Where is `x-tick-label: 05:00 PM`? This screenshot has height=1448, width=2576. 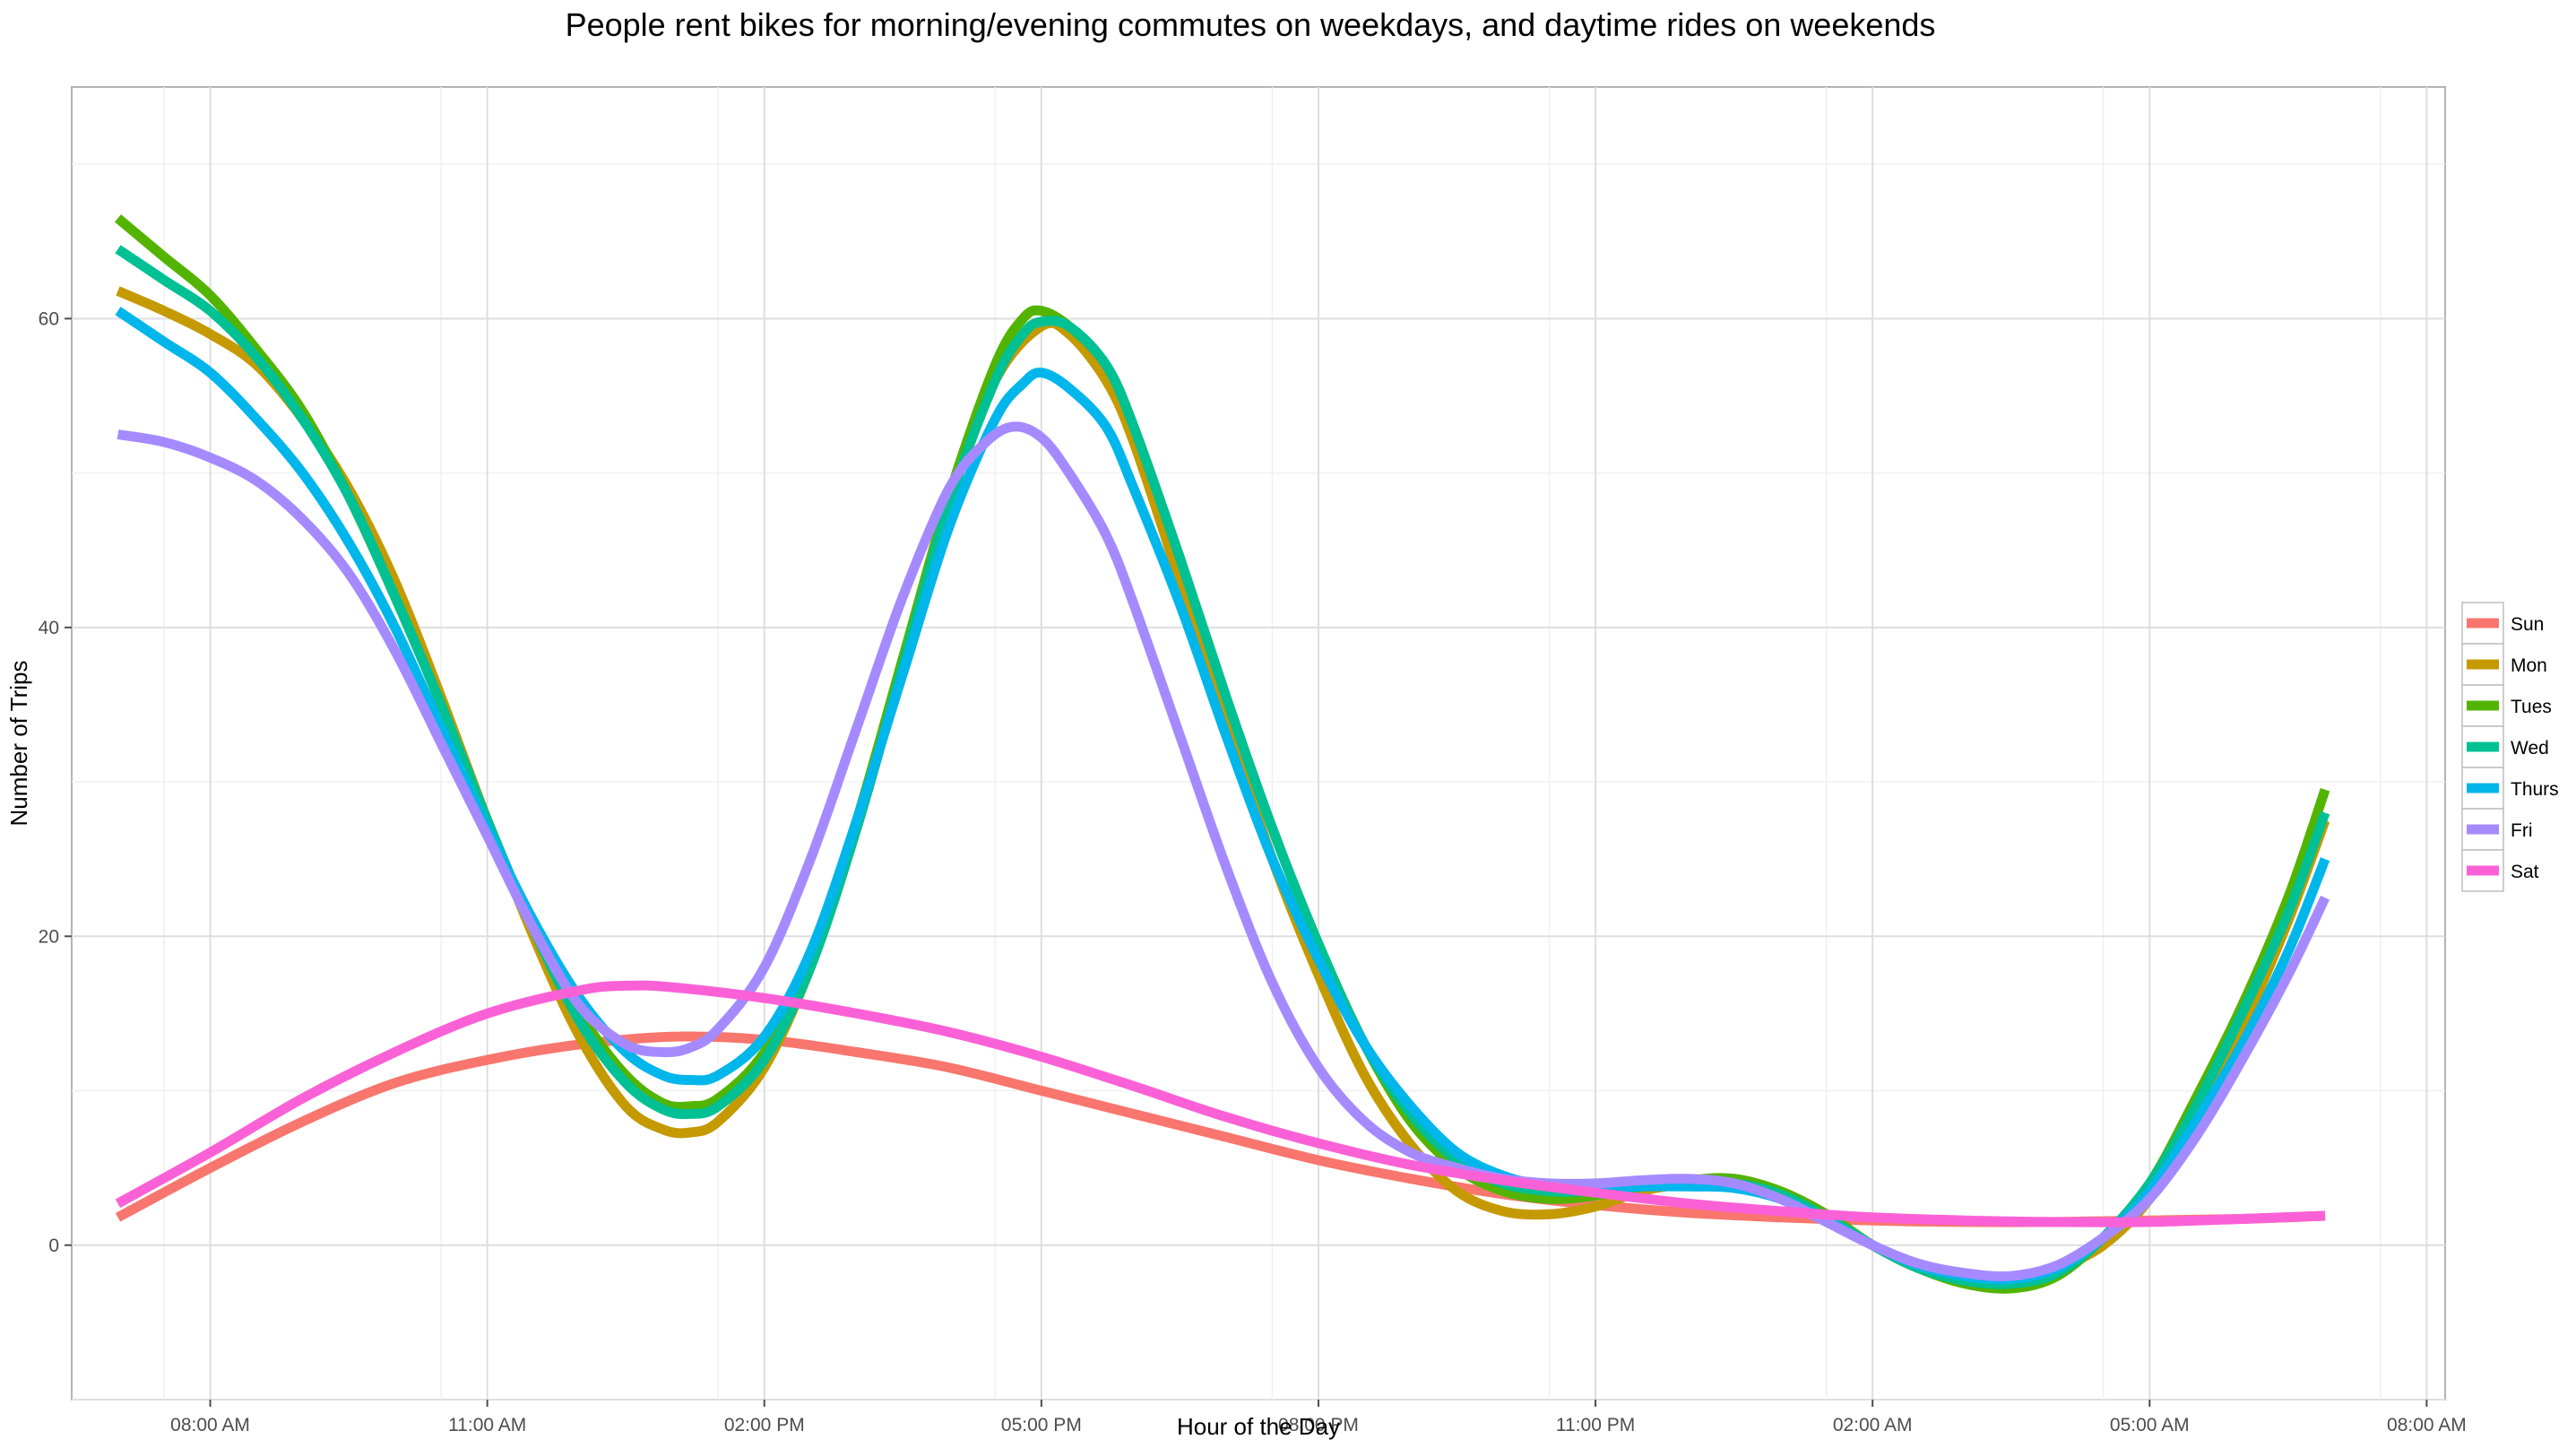
x-tick-label: 05:00 PM is located at coordinates (1041, 1425).